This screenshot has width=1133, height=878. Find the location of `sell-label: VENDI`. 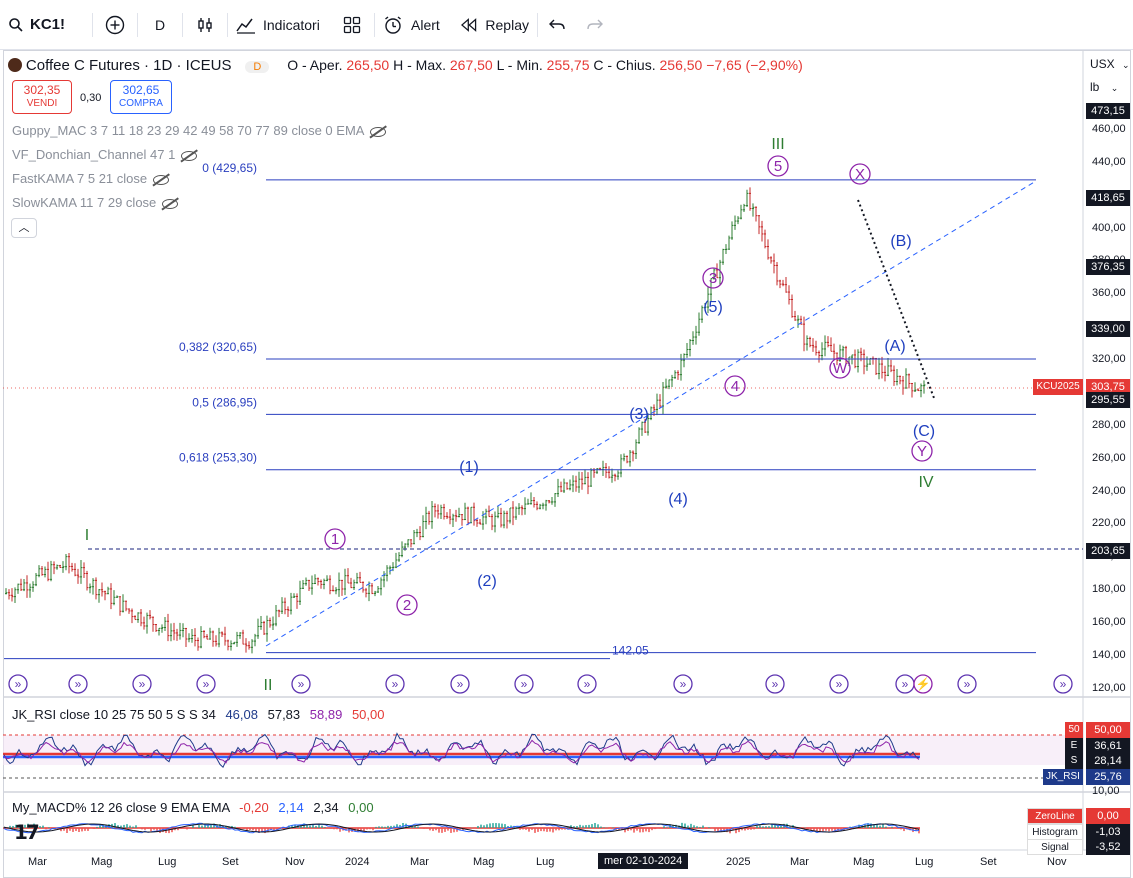

sell-label: VENDI is located at coordinates (42, 103).